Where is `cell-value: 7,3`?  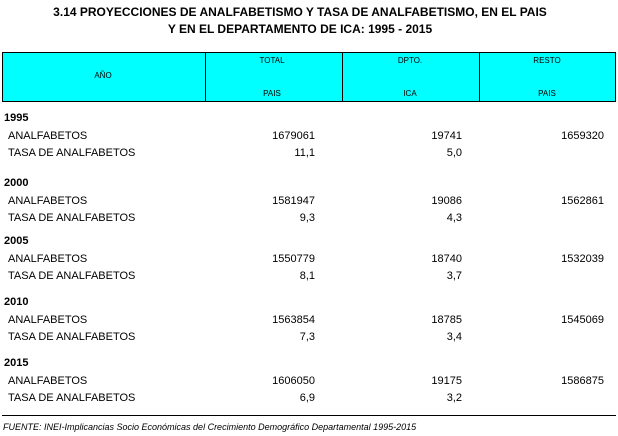 cell-value: 7,3 is located at coordinates (307, 337).